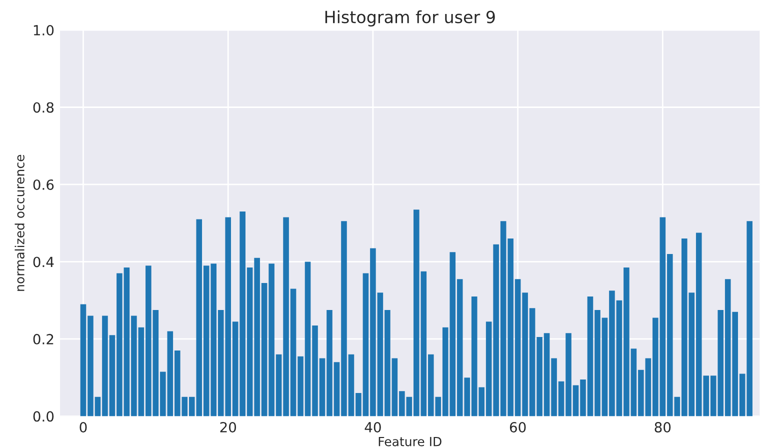  I want to click on y-tick-label: 0.4, so click(43, 262).